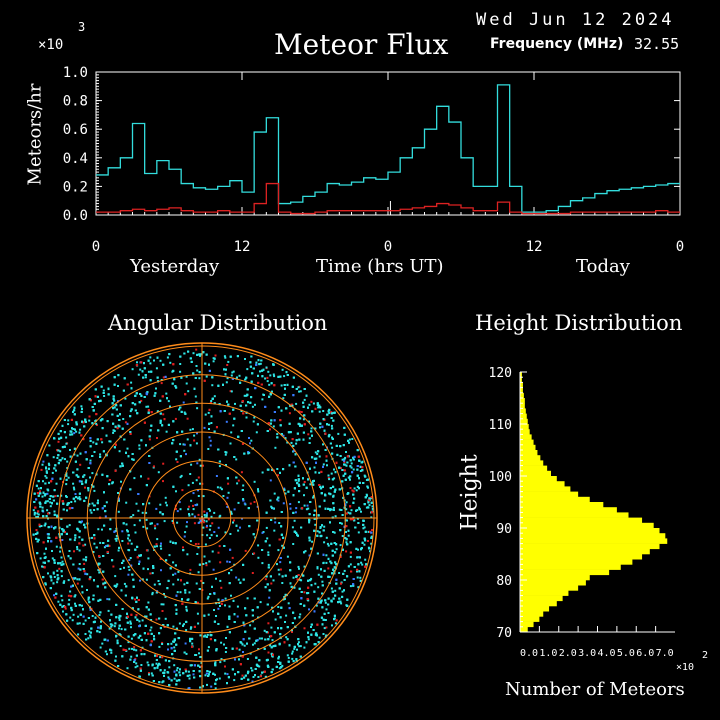 This screenshot has width=720, height=720. Describe the element at coordinates (388, 148) in the screenshot. I see `flux-series-line` at that location.